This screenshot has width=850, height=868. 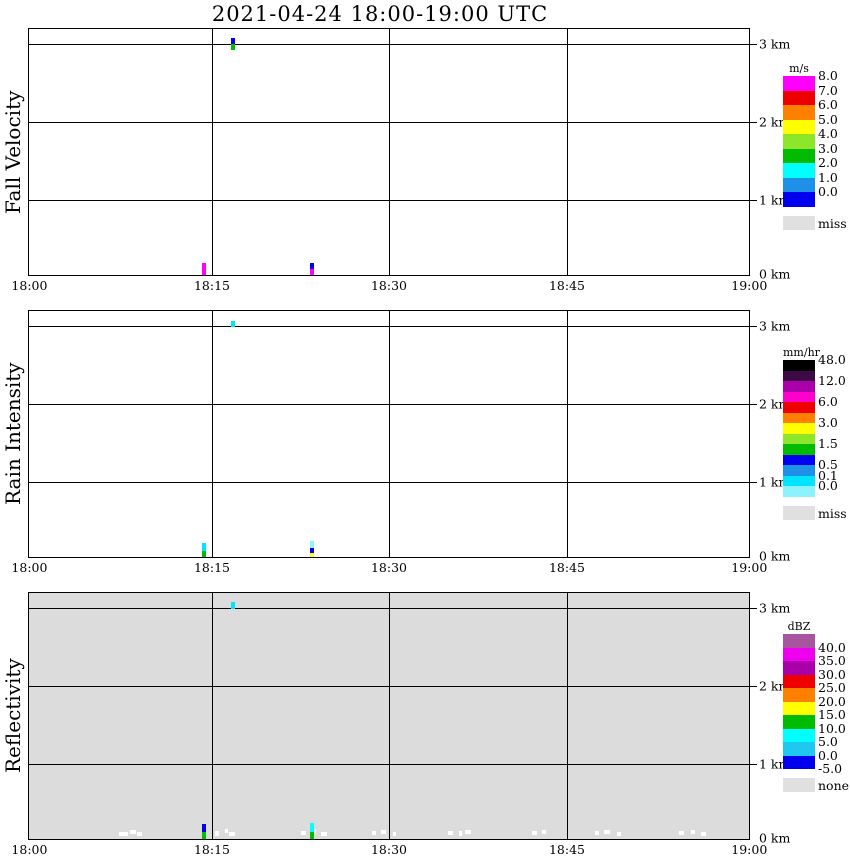 I want to click on colorbar-miss-label: miss, so click(x=832, y=223).